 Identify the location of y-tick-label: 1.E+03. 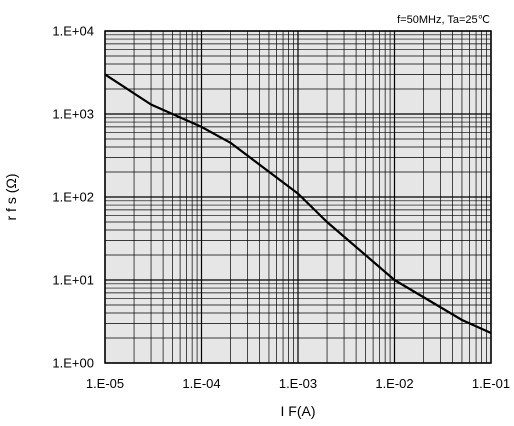
(73, 114).